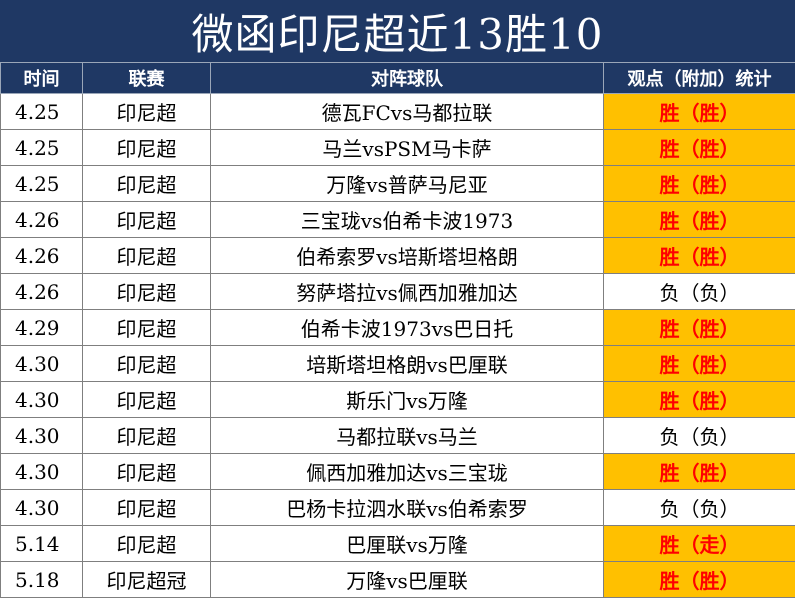  What do you see at coordinates (407, 436) in the screenshot?
I see `cell-match: 马都拉联vs马兰` at bounding box center [407, 436].